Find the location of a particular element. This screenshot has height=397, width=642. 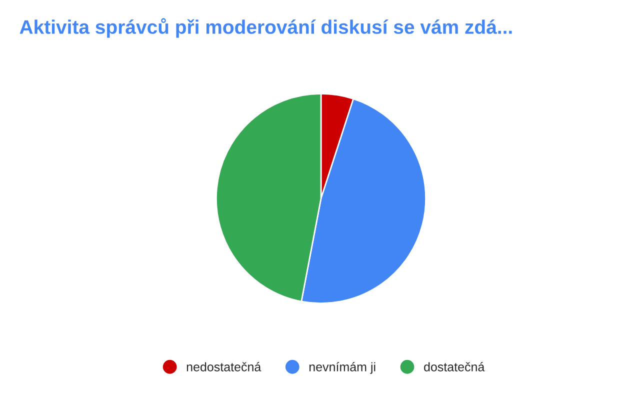

legend-label: nevnímám ji is located at coordinates (342, 368).